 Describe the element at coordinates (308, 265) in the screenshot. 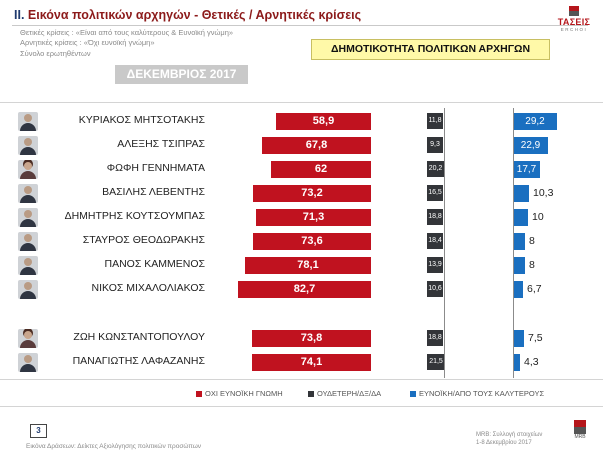

I see `bar-negative: 78,1` at that location.